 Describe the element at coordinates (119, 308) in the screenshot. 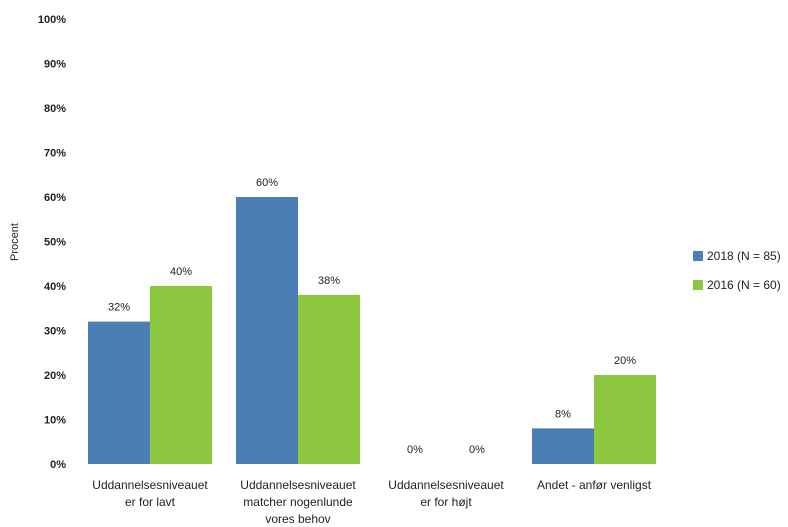

I see `data-label: 32%` at that location.